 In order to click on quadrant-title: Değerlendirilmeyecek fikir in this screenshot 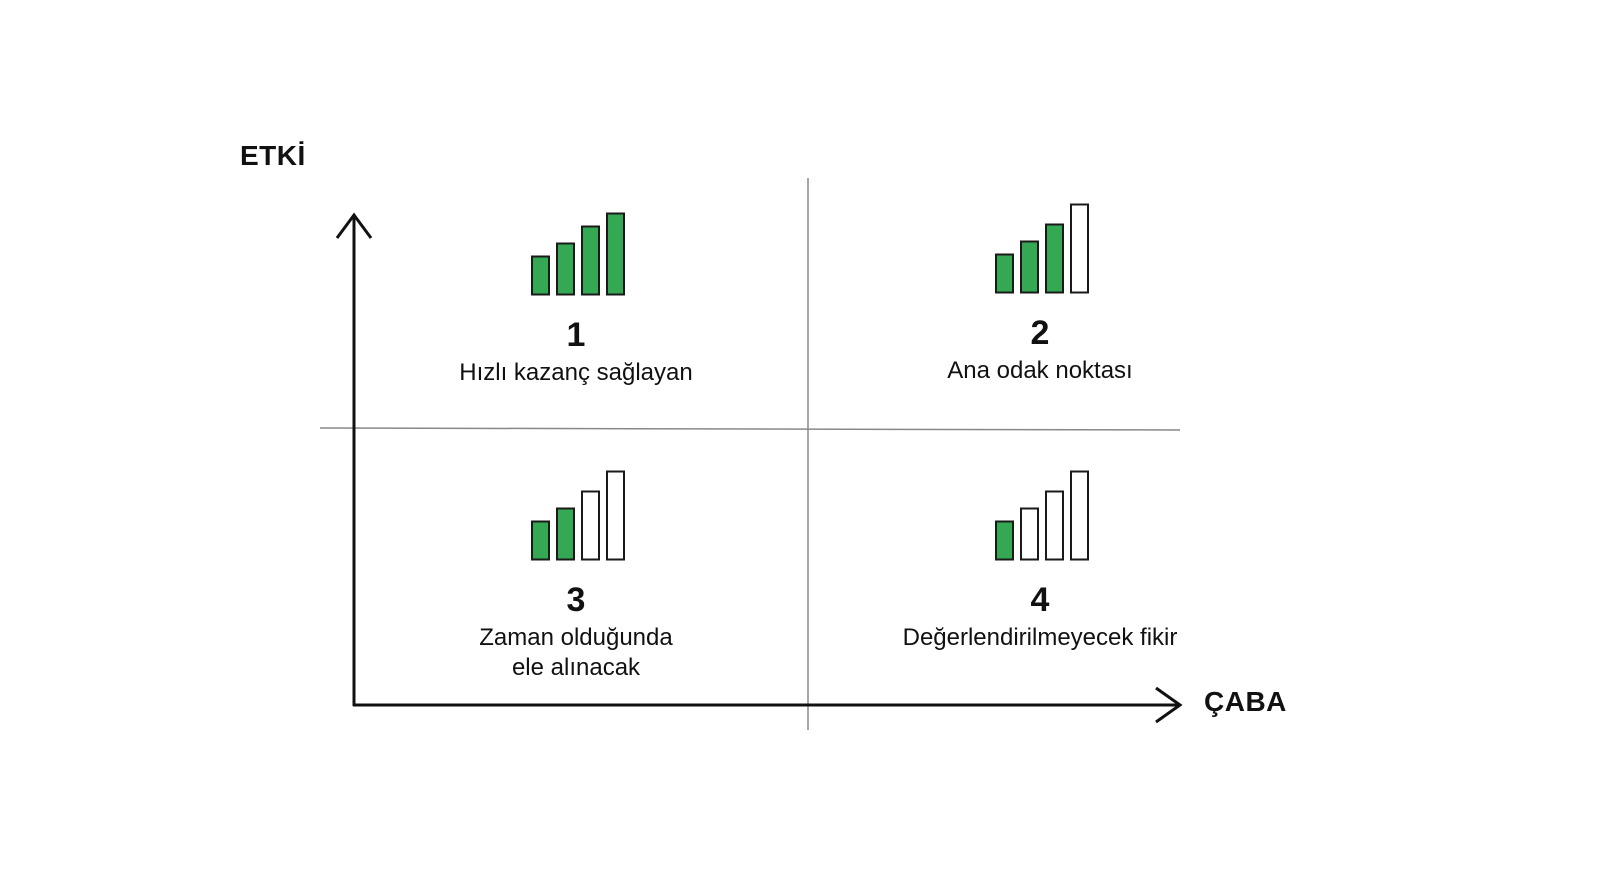, I will do `click(1040, 637)`.